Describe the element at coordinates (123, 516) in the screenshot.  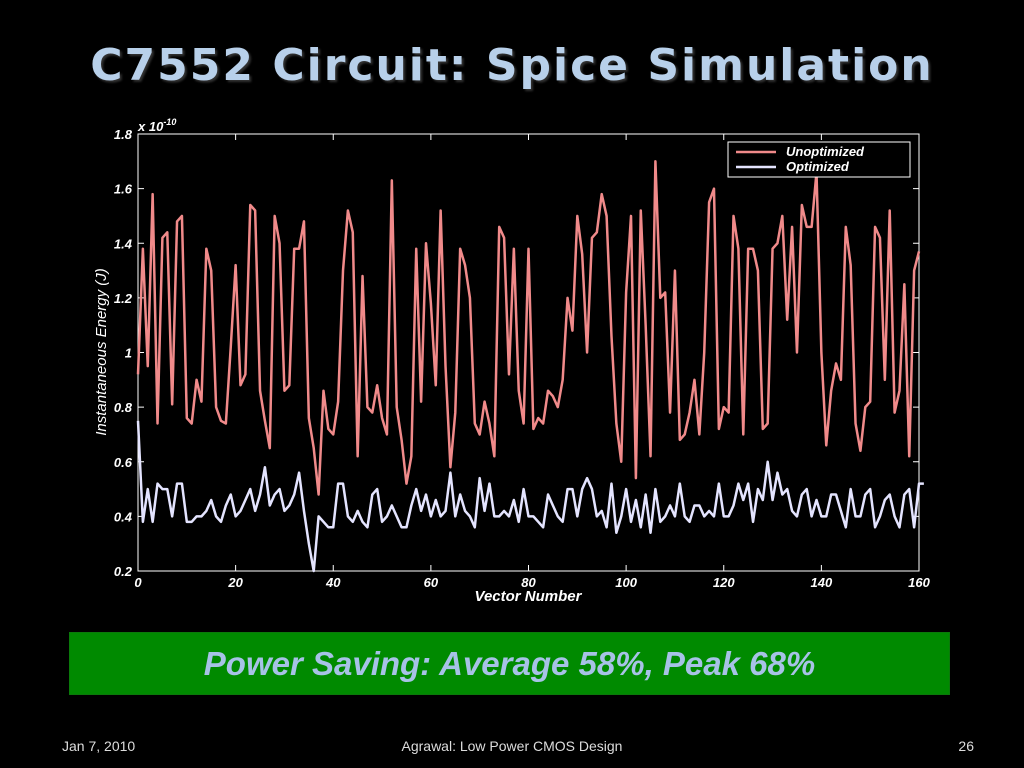
I see `y-tick-label: 0.4` at that location.